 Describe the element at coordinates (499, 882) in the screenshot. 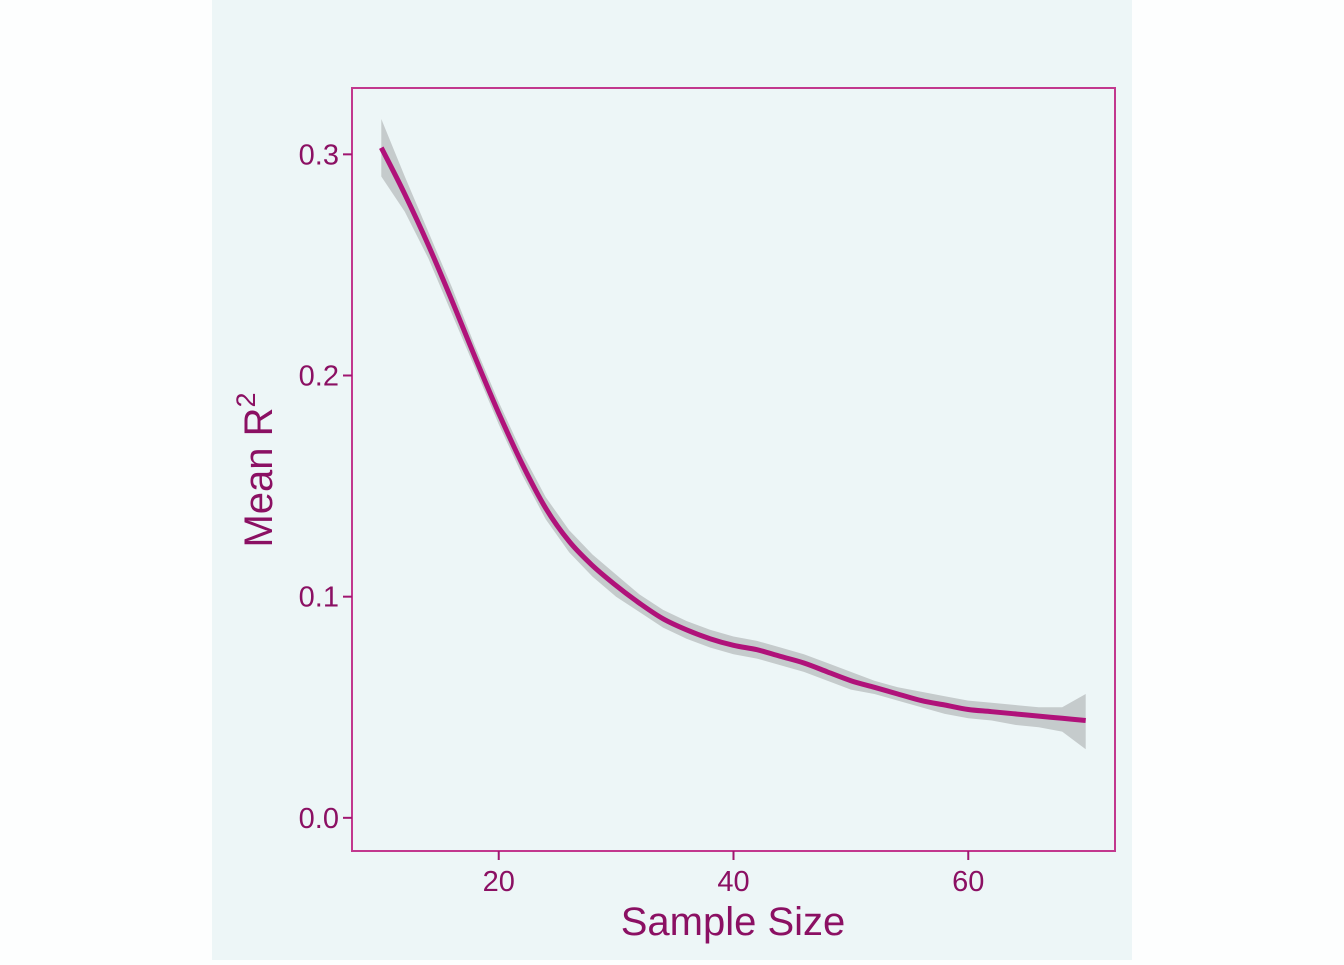

I see `x-tick-label: 20` at that location.